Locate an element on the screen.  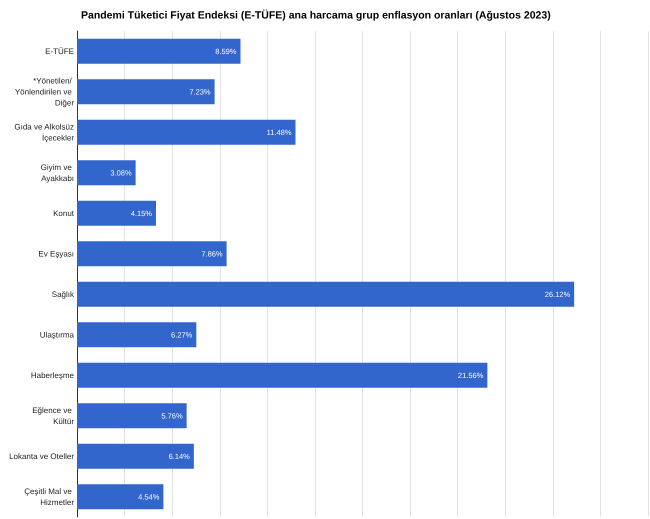
y-tick-label: *Yönetilen/ Yönlendirilen ve Diğer is located at coordinates (44, 92).